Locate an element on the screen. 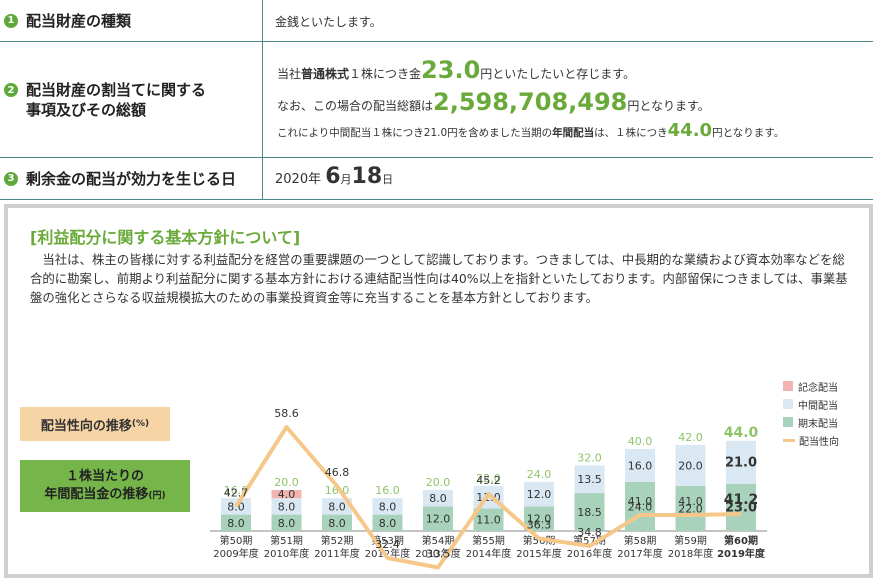 The image size is (873, 578). text: 当社 is located at coordinates (289, 74).